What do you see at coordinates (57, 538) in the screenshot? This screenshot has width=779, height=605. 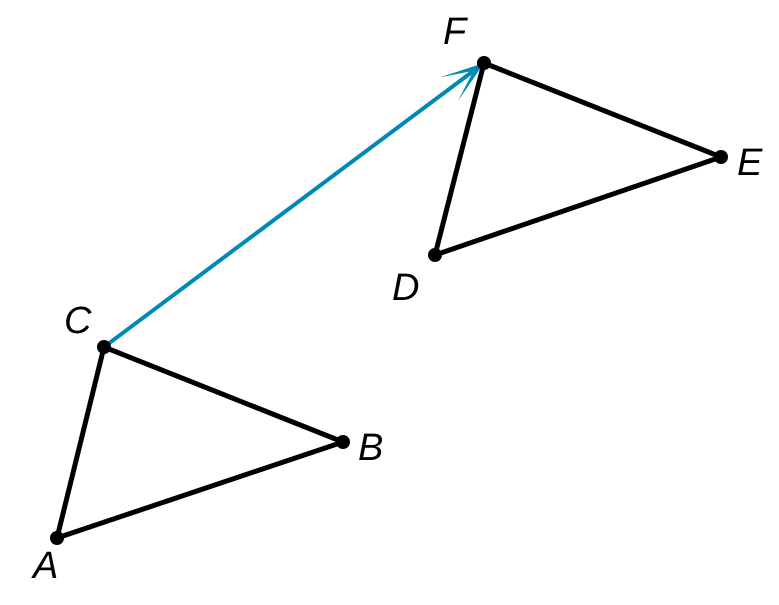 I see `vertex-point-a` at bounding box center [57, 538].